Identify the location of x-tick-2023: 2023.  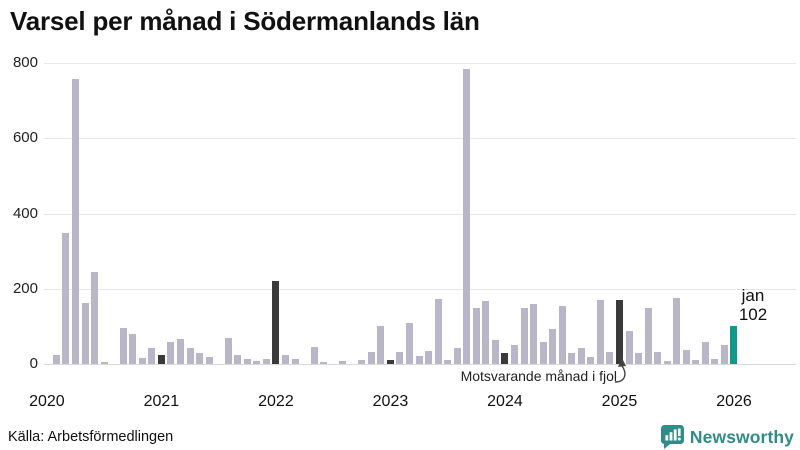
(390, 401).